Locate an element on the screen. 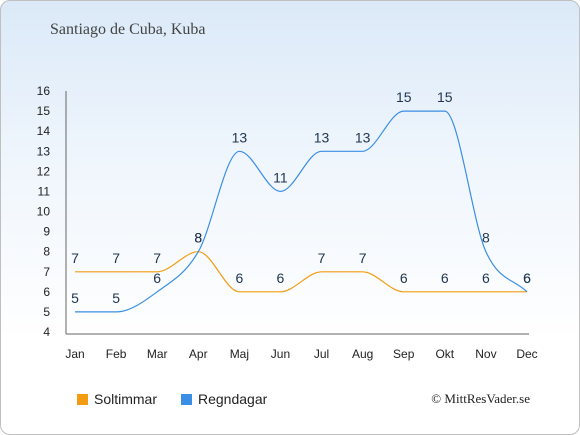 Image resolution: width=580 pixels, height=435 pixels. y-tick-label: 8 is located at coordinates (46, 252).